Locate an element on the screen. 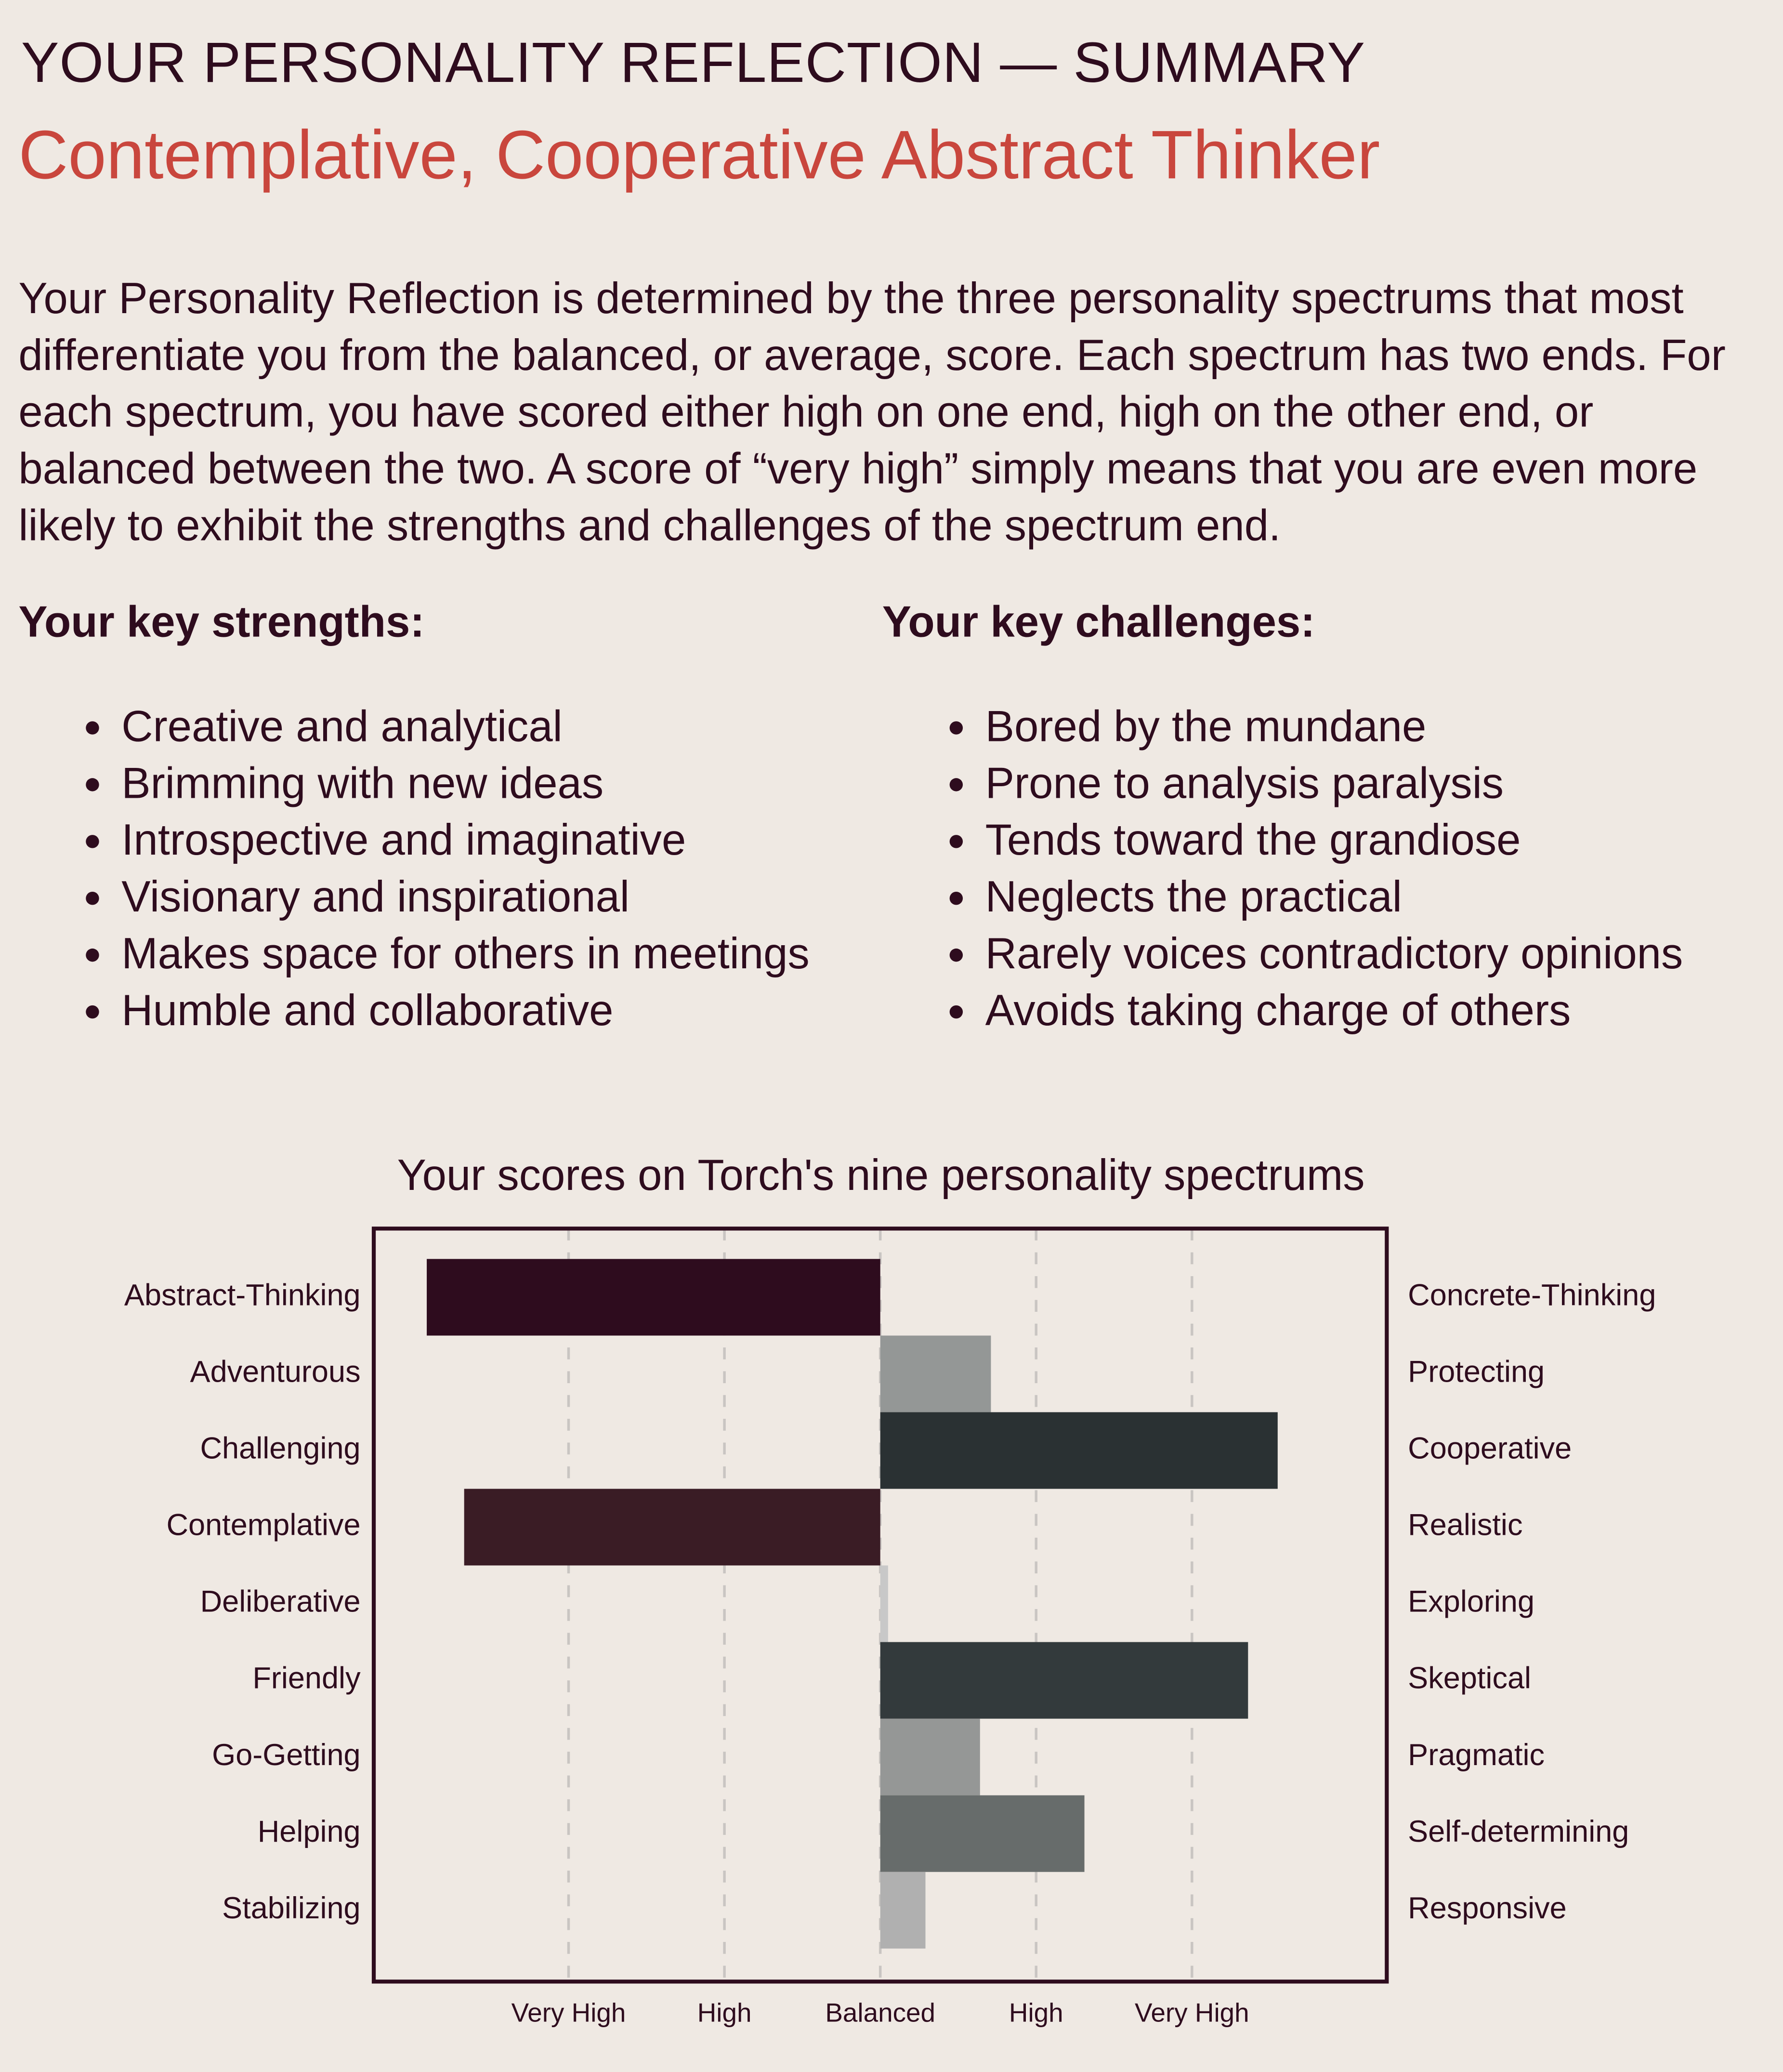 This screenshot has width=1783, height=2072. list-item: Humble and collaborative is located at coordinates (505, 1010).